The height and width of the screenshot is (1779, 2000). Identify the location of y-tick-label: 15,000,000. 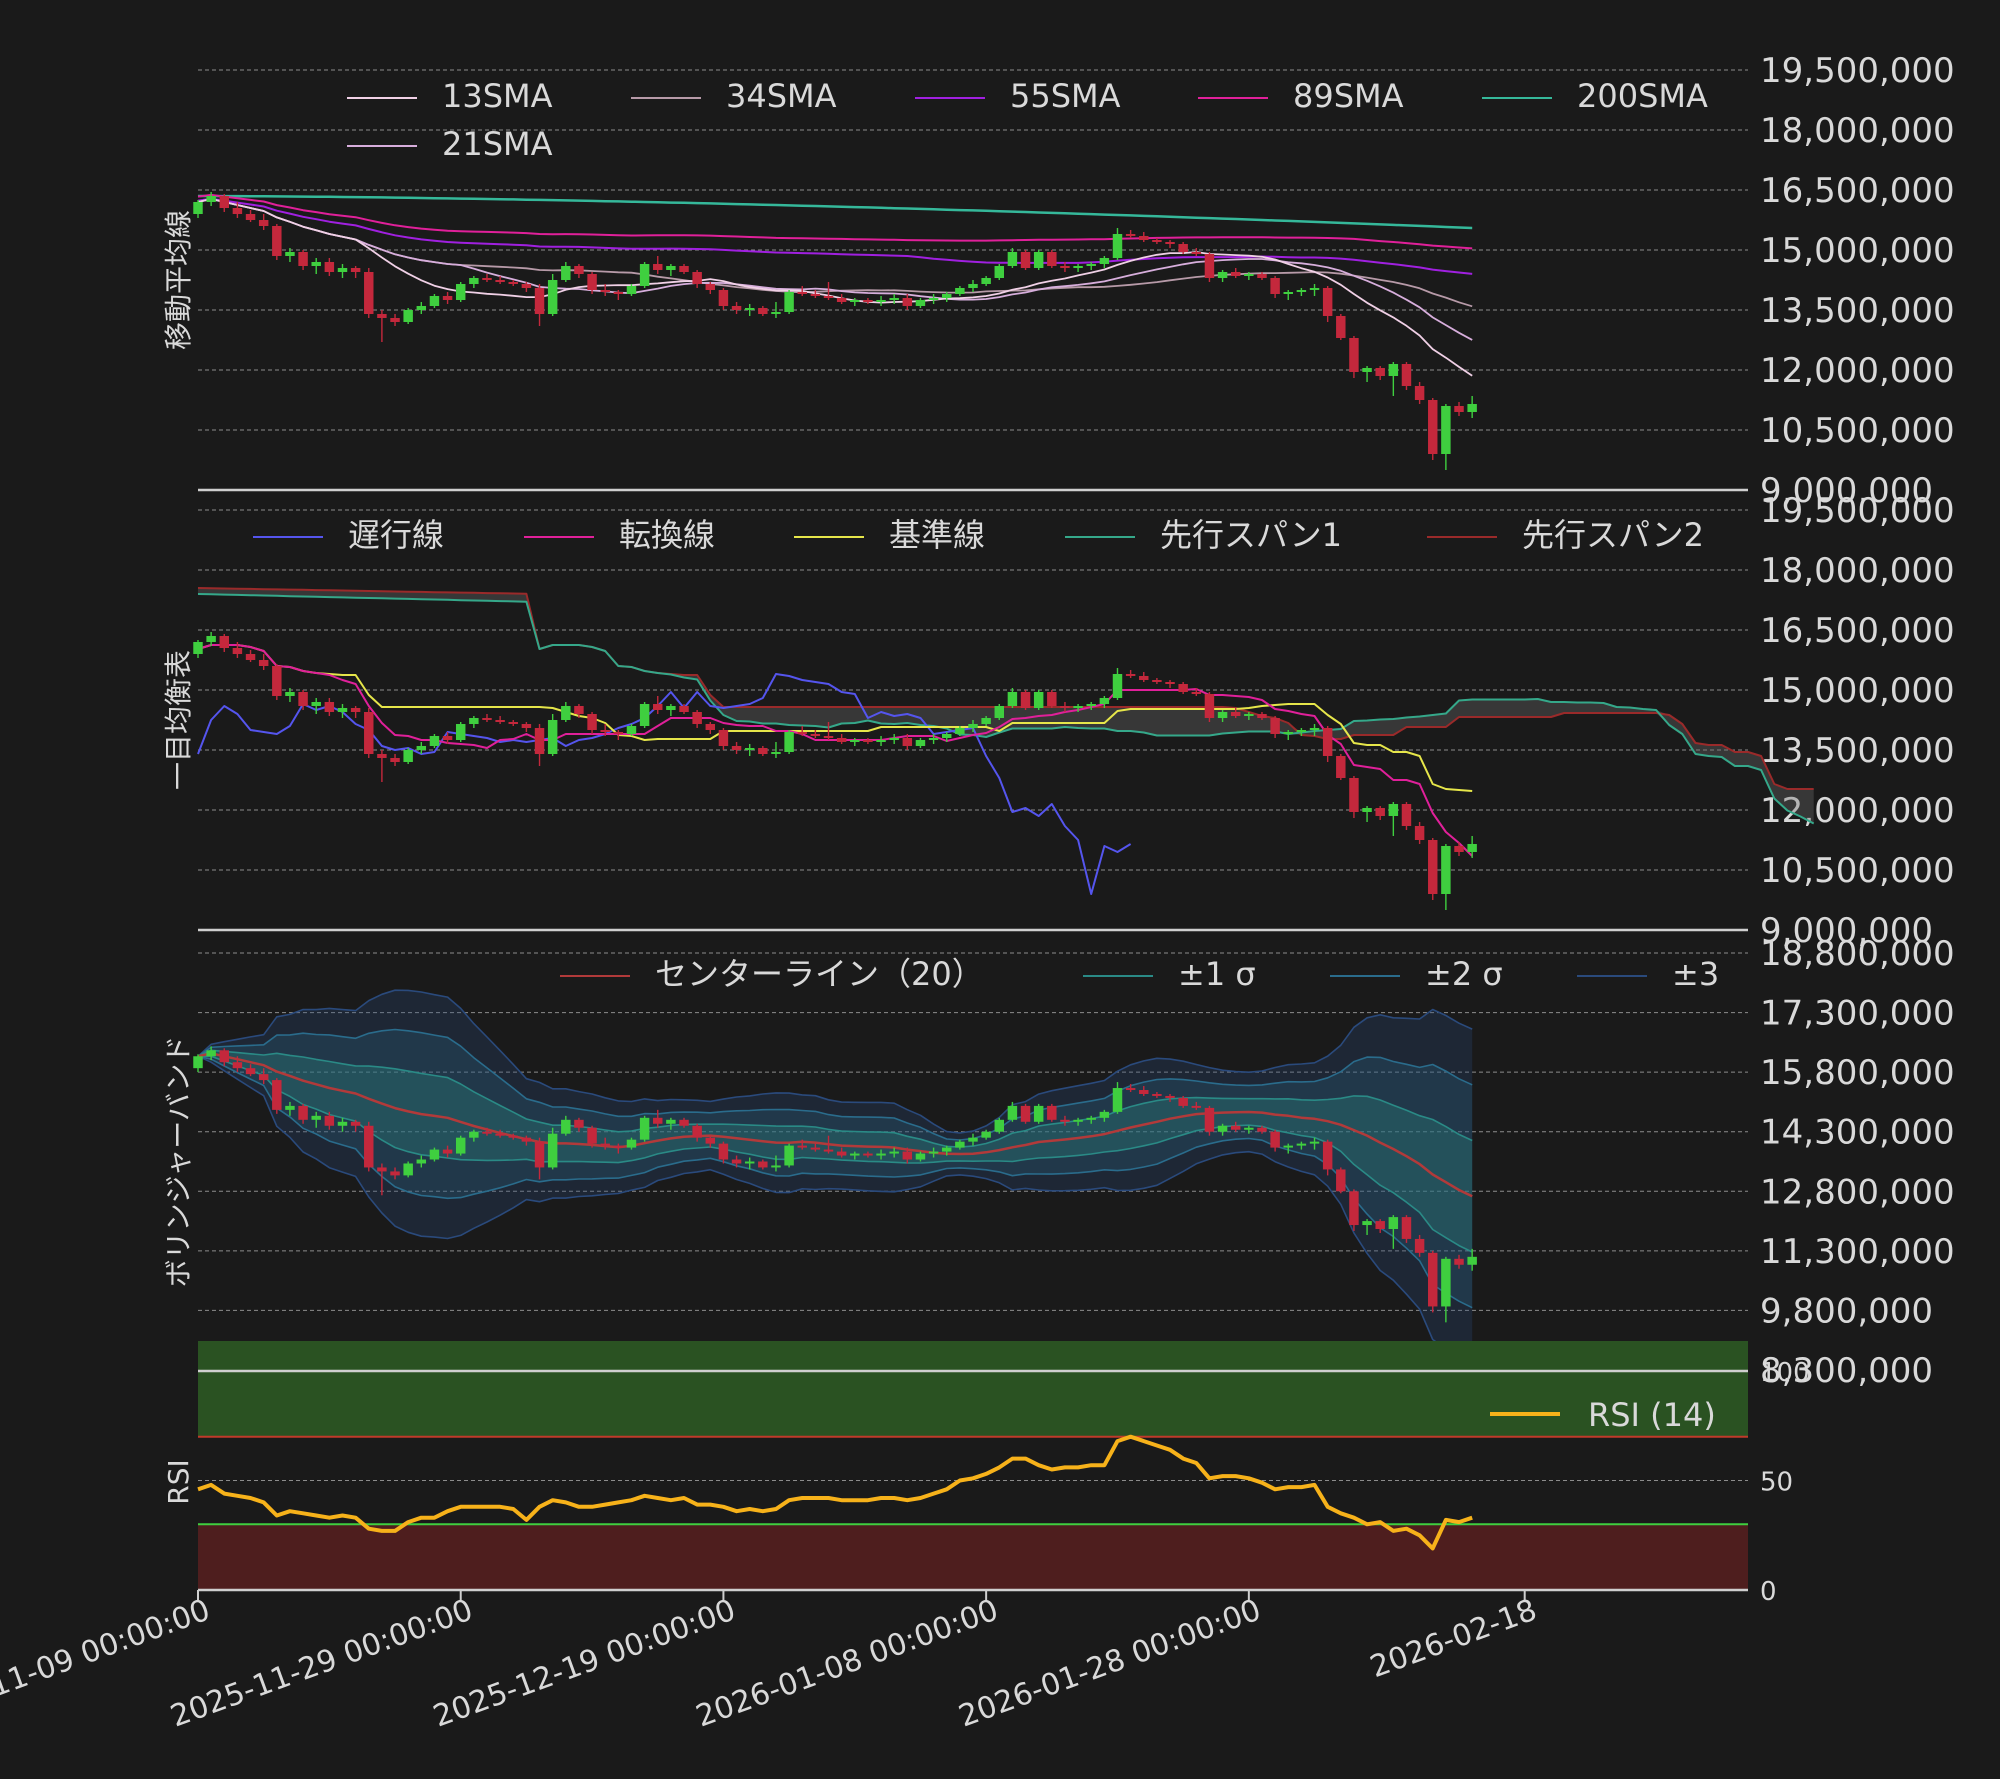
(1857, 691).